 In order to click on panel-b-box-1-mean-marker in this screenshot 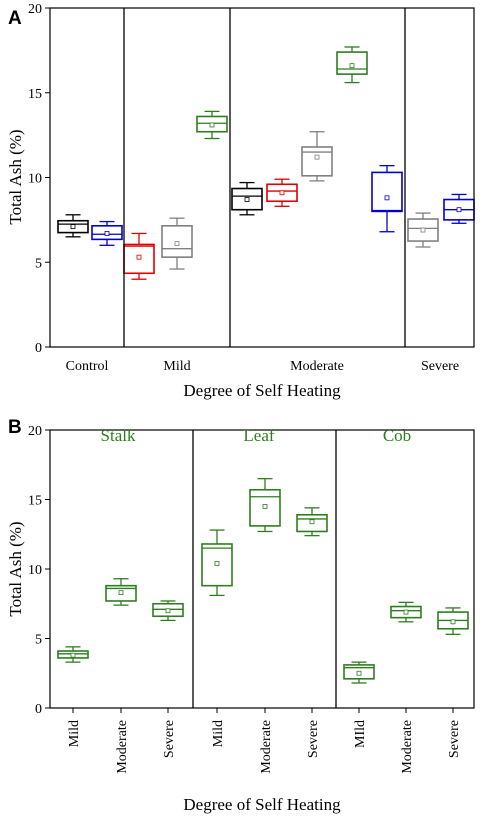, I will do `click(73, 655)`.